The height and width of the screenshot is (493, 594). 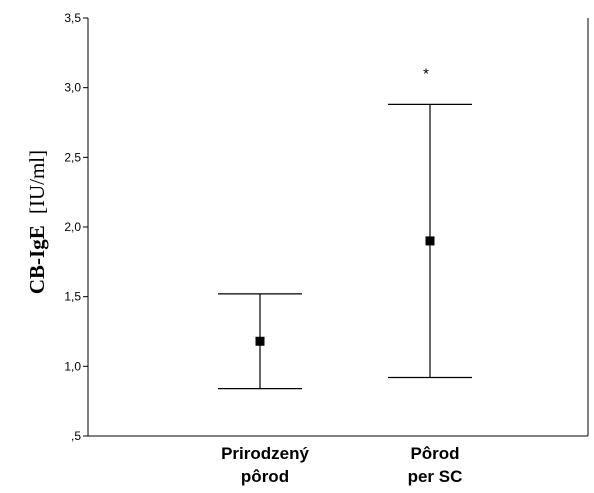 I want to click on y-axis-ticks: ,5 1,0 1,5 2,0 2,5 3,0 3,5, so click(x=76, y=227).